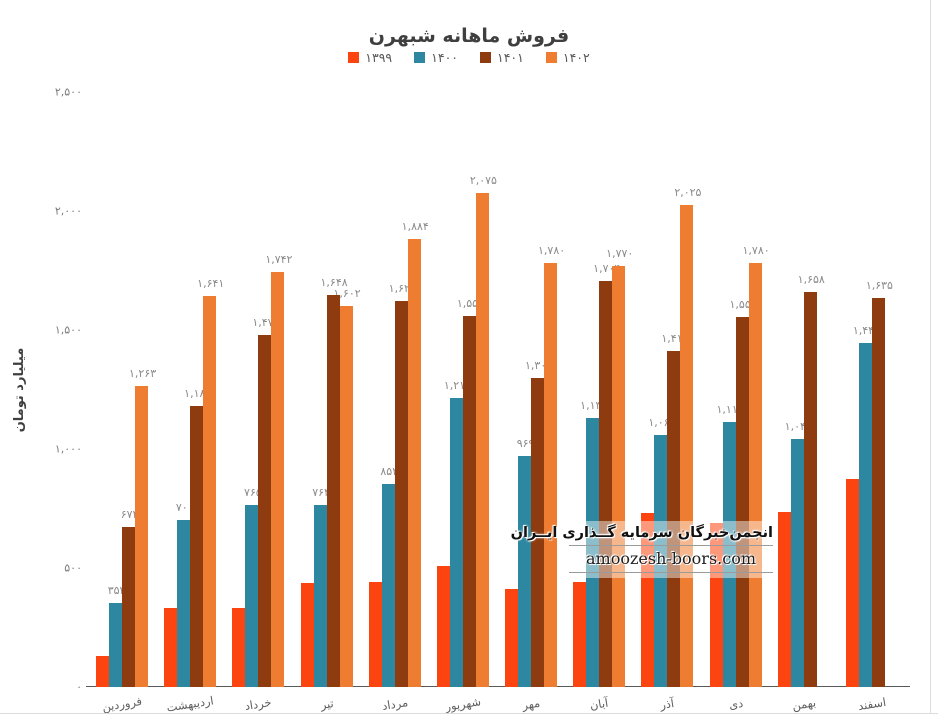 The height and width of the screenshot is (728, 938). Describe the element at coordinates (482, 440) in the screenshot. I see `bar-۱۴۰۲-month-5` at that location.